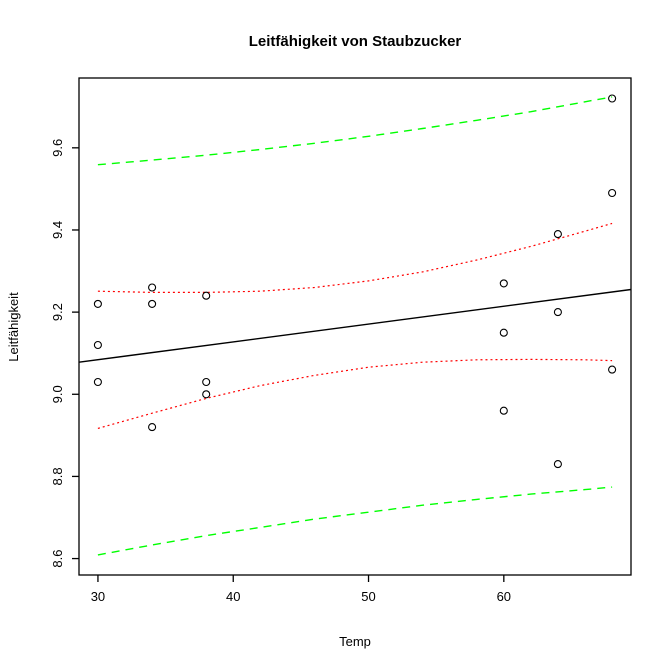  What do you see at coordinates (233, 596) in the screenshot?
I see `x-tick-label: 40` at bounding box center [233, 596].